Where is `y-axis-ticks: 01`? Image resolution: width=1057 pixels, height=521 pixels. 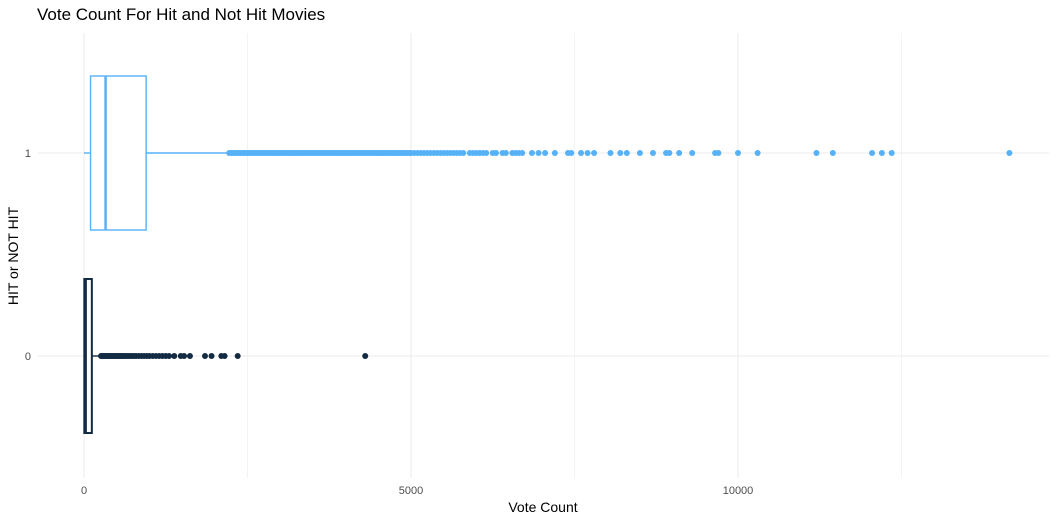
y-axis-ticks: 01 is located at coordinates (28, 255).